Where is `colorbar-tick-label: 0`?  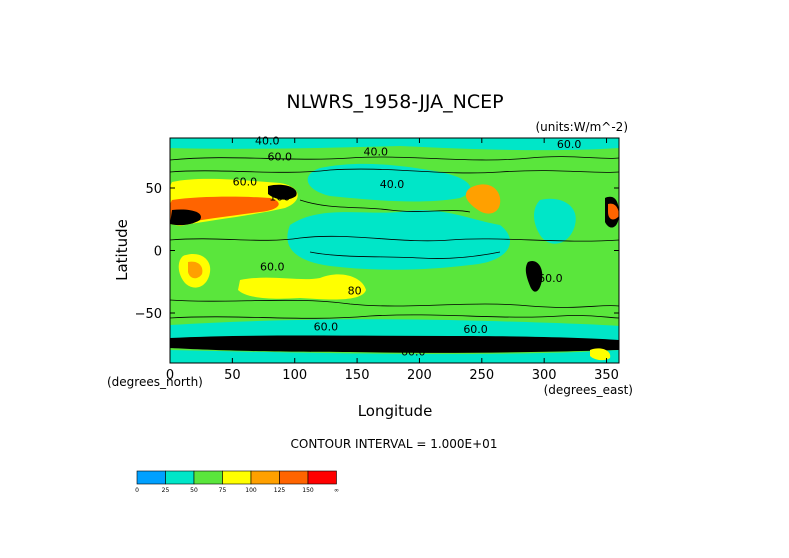
colorbar-tick-label: 0 is located at coordinates (137, 490).